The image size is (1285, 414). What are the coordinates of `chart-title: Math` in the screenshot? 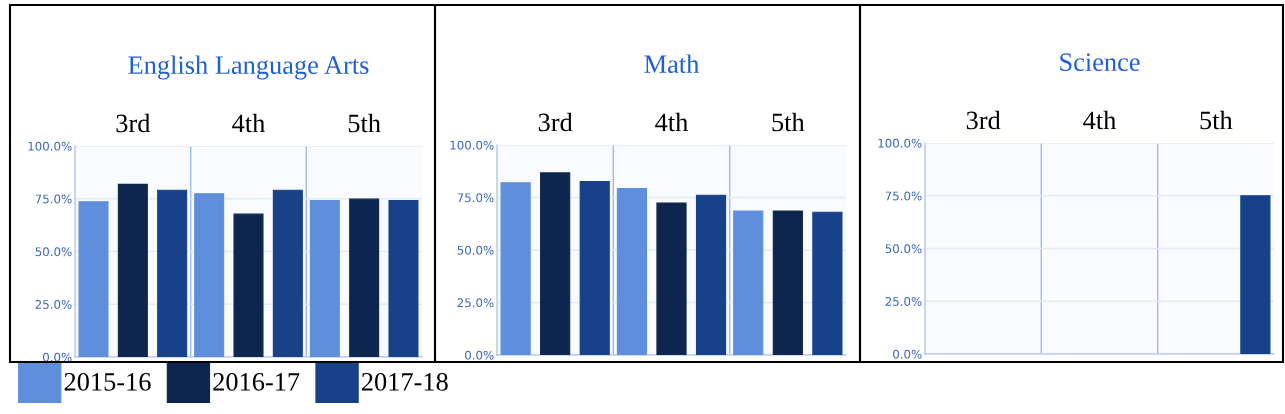 It's located at (671, 64).